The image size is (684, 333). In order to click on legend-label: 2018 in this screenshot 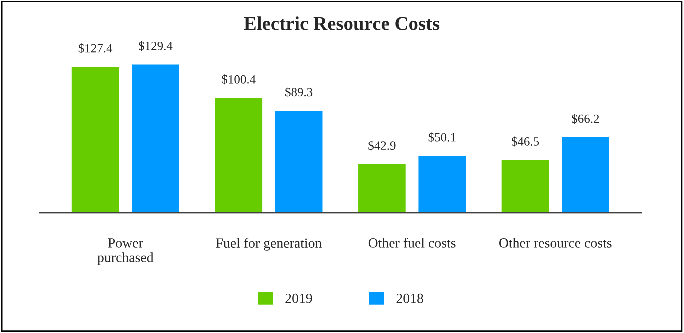, I will do `click(410, 299)`.